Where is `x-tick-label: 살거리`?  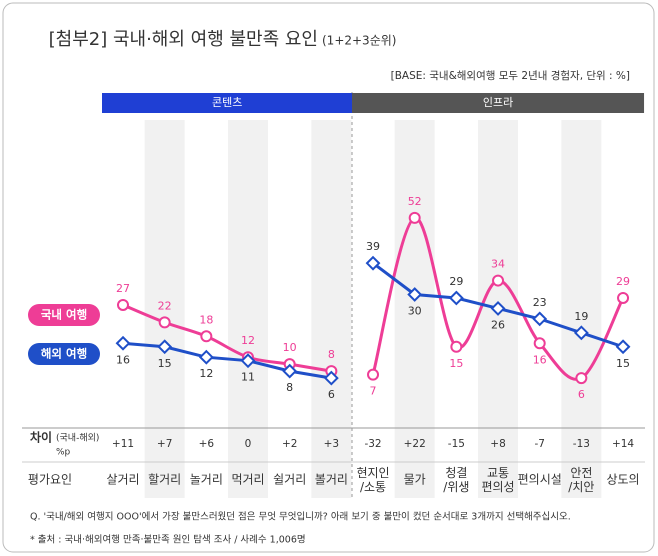 x-tick-label: 살거리 is located at coordinates (122, 480).